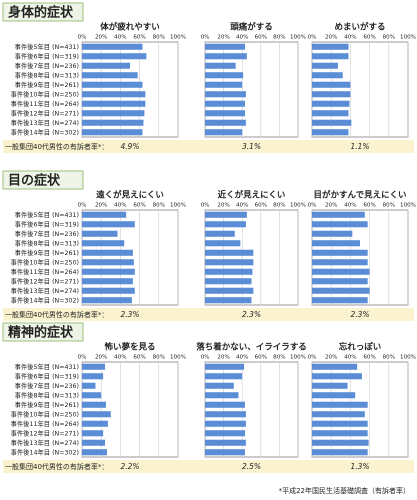 The width and height of the screenshot is (417, 500). What do you see at coordinates (251, 466) in the screenshot?
I see `population-rate: 2.5%` at bounding box center [251, 466].